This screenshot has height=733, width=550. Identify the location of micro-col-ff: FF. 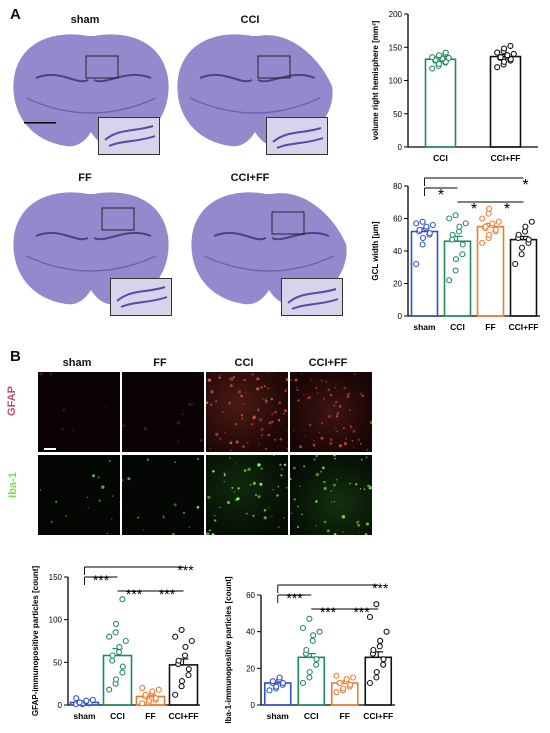
(160, 363).